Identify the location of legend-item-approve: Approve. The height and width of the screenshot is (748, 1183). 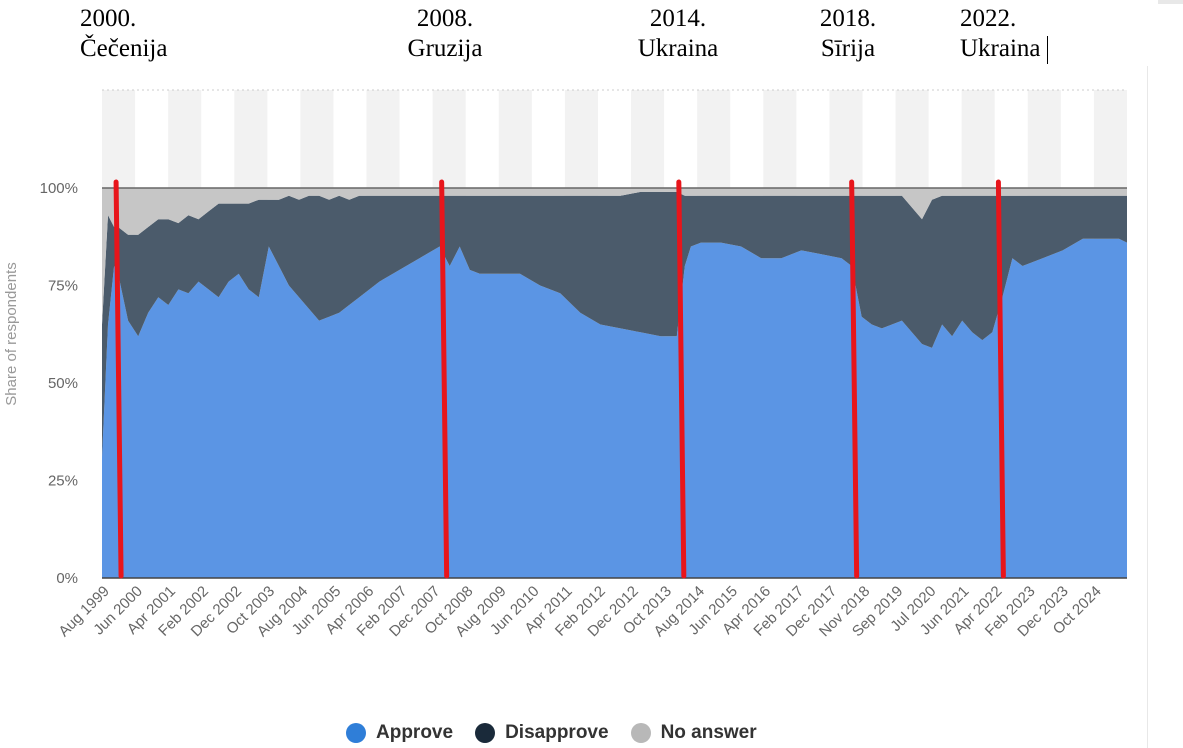
(399, 733).